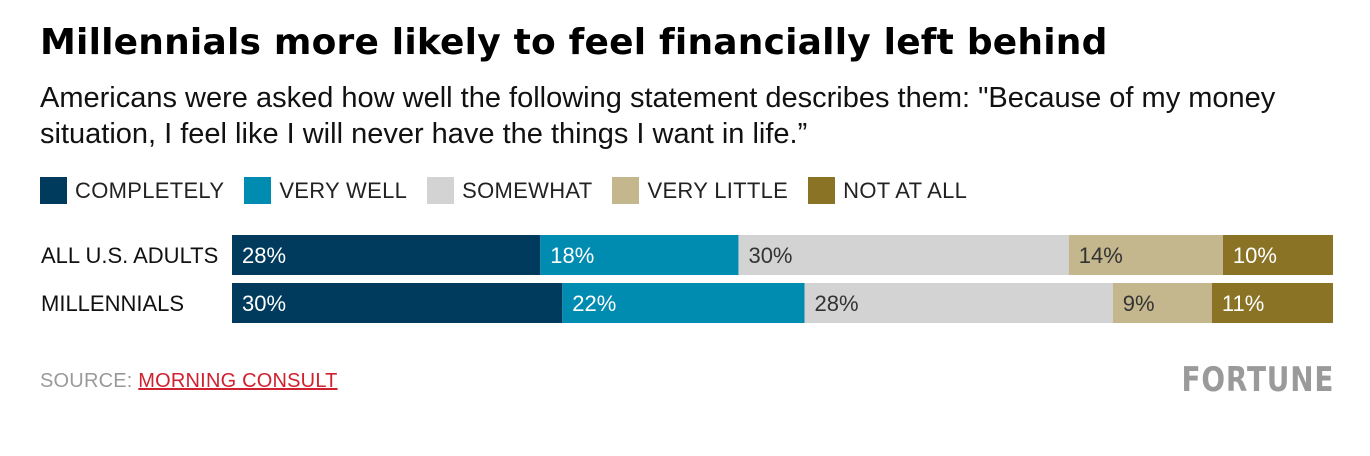 This screenshot has height=456, width=1370. I want to click on data-label-millennials-very-well: 22%, so click(594, 303).